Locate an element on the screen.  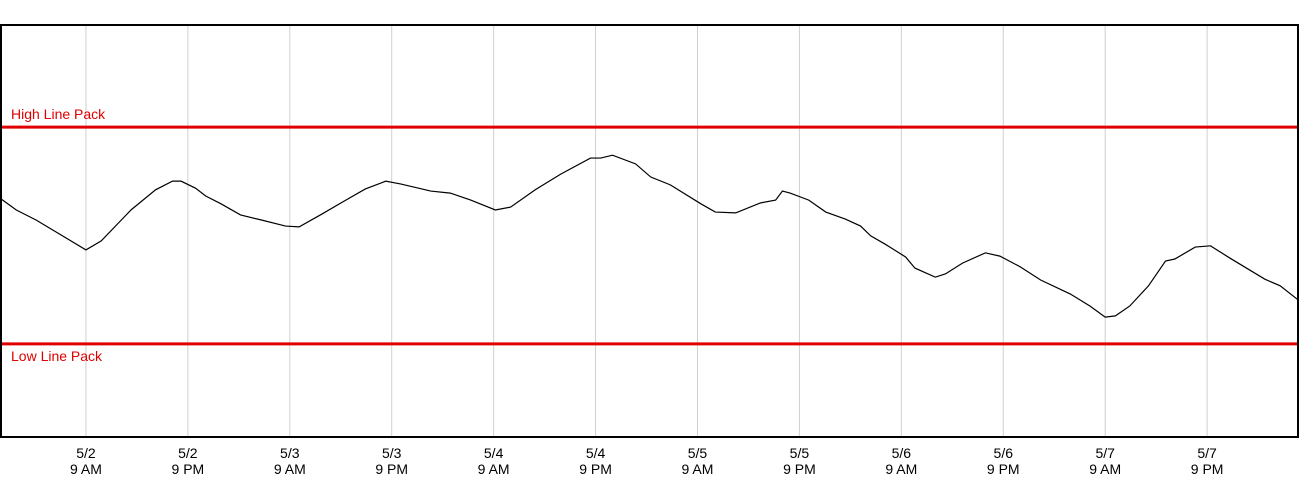
x-tick-label: 5/6 9 PM is located at coordinates (1003, 461).